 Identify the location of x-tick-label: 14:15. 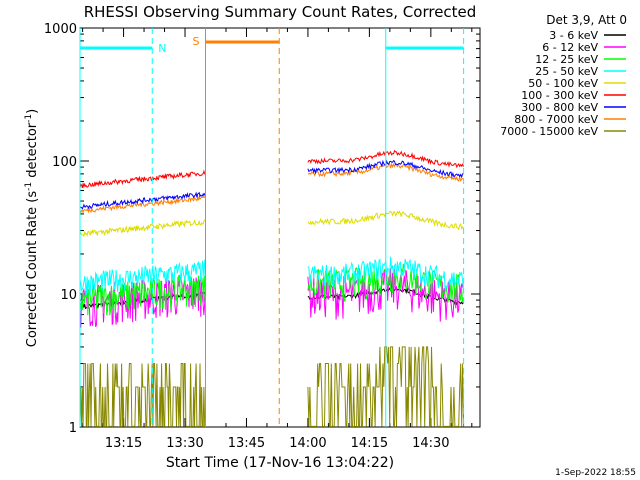
(369, 443).